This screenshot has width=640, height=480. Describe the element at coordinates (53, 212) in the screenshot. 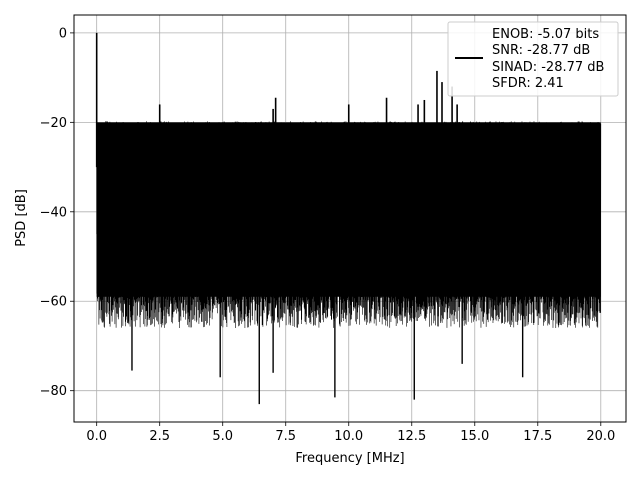

I see `y-tick-label: −40` at that location.